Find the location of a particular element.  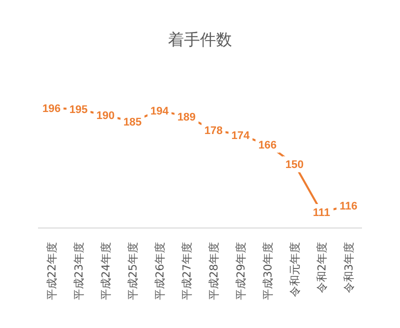

x-tick-label: 平成27年度 is located at coordinates (187, 271).